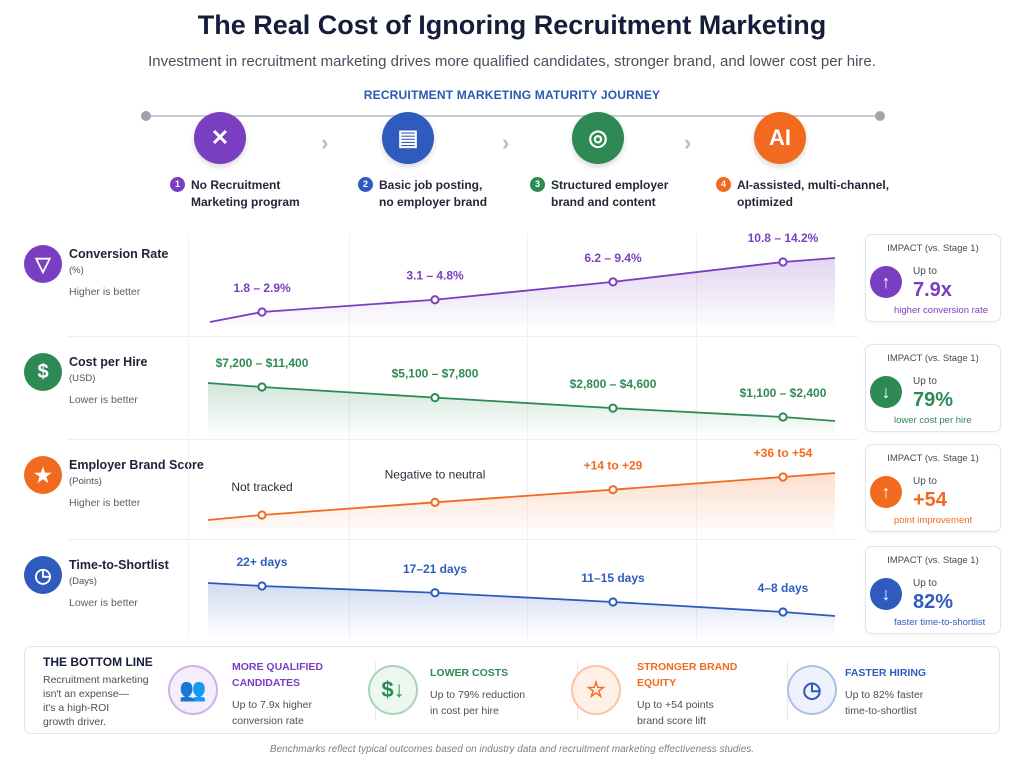 This screenshot has width=1024, height=768. What do you see at coordinates (277, 713) in the screenshot?
I see `bottom-item-text: Up to 7.9x higher conversion rate` at bounding box center [277, 713].